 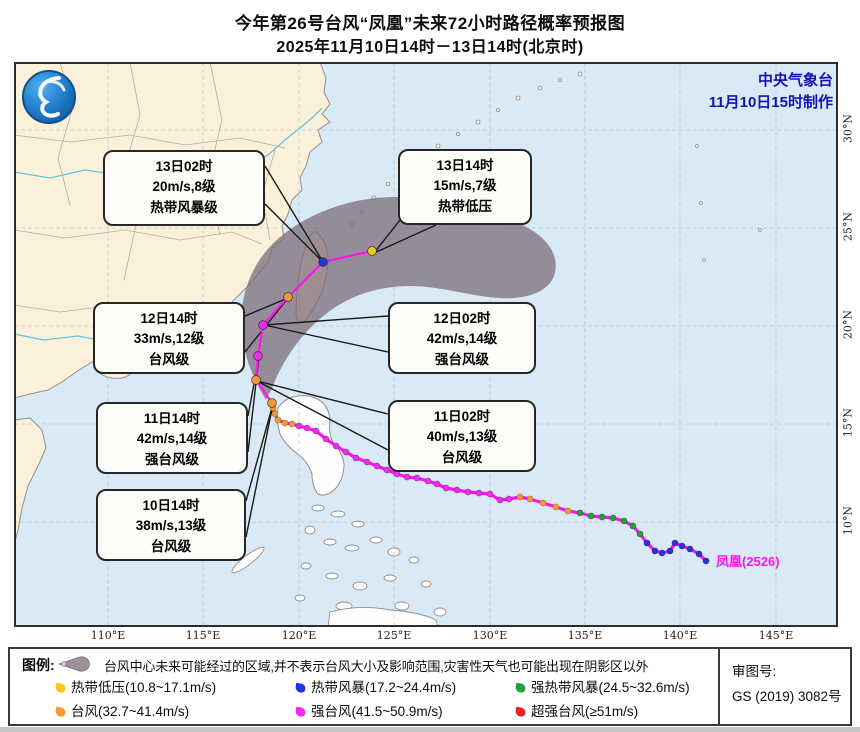 I want to click on forecast-label-box: 13日02时 20m/s,8级 热带风暴级, so click(x=184, y=188).